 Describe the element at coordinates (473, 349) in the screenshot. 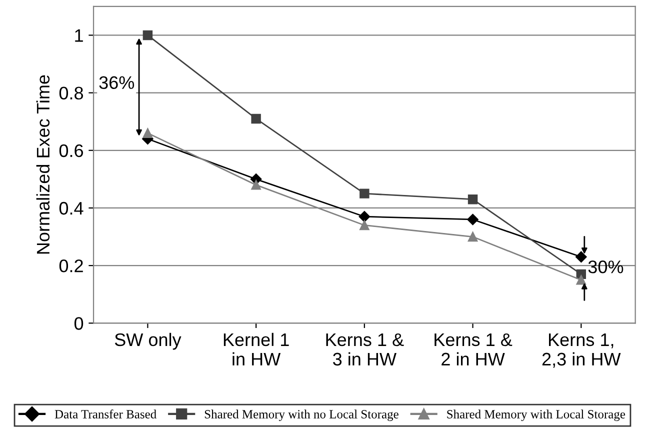

I see `x-tick-label: Kerns 1 & 2 in HW` at that location.